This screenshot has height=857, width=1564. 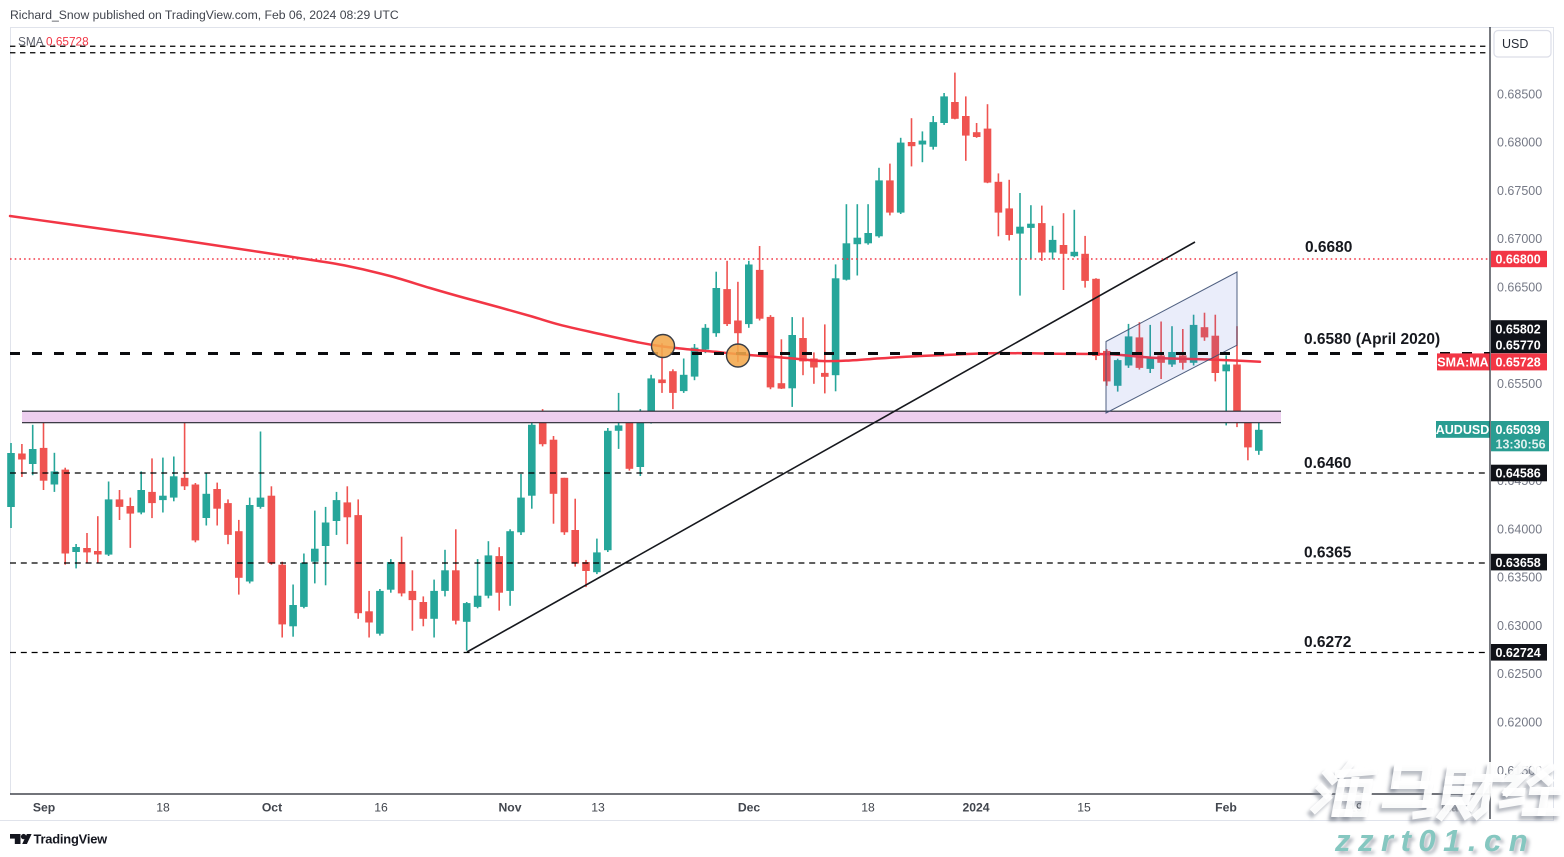 What do you see at coordinates (1519, 191) in the screenshot?
I see `svg-text: 0.67500` at bounding box center [1519, 191].